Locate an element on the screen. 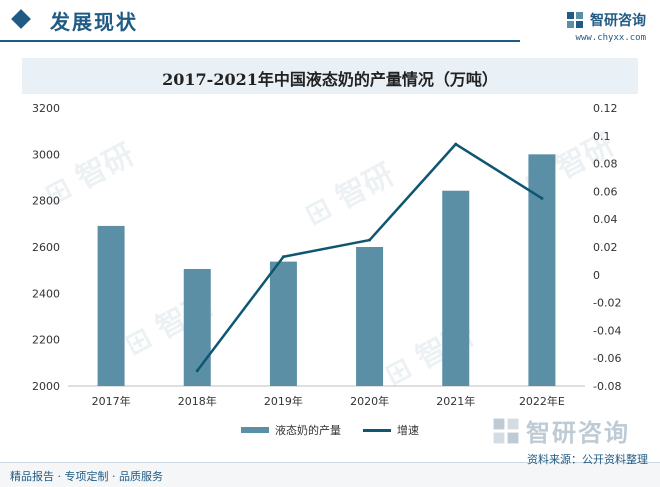  page-title: 发展现状 is located at coordinates (94, 22).